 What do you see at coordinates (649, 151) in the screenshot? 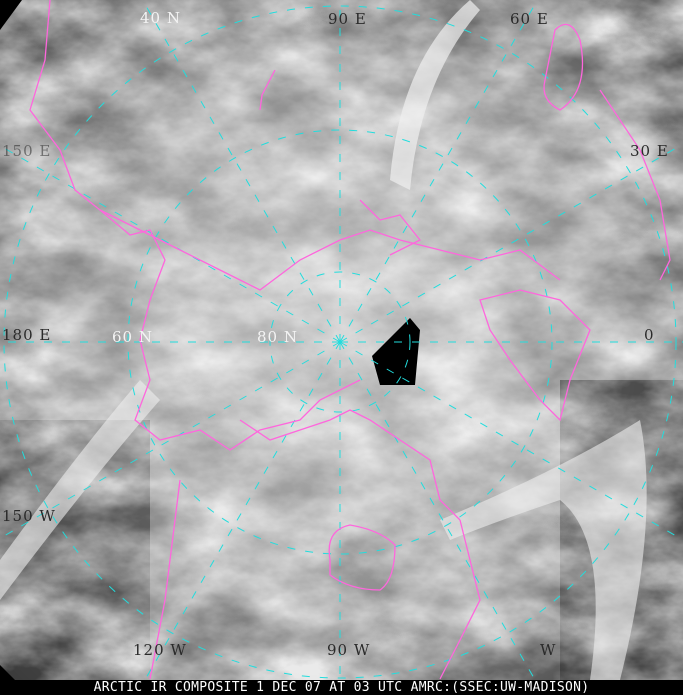
I see `label-30e: 30 E` at bounding box center [649, 151].